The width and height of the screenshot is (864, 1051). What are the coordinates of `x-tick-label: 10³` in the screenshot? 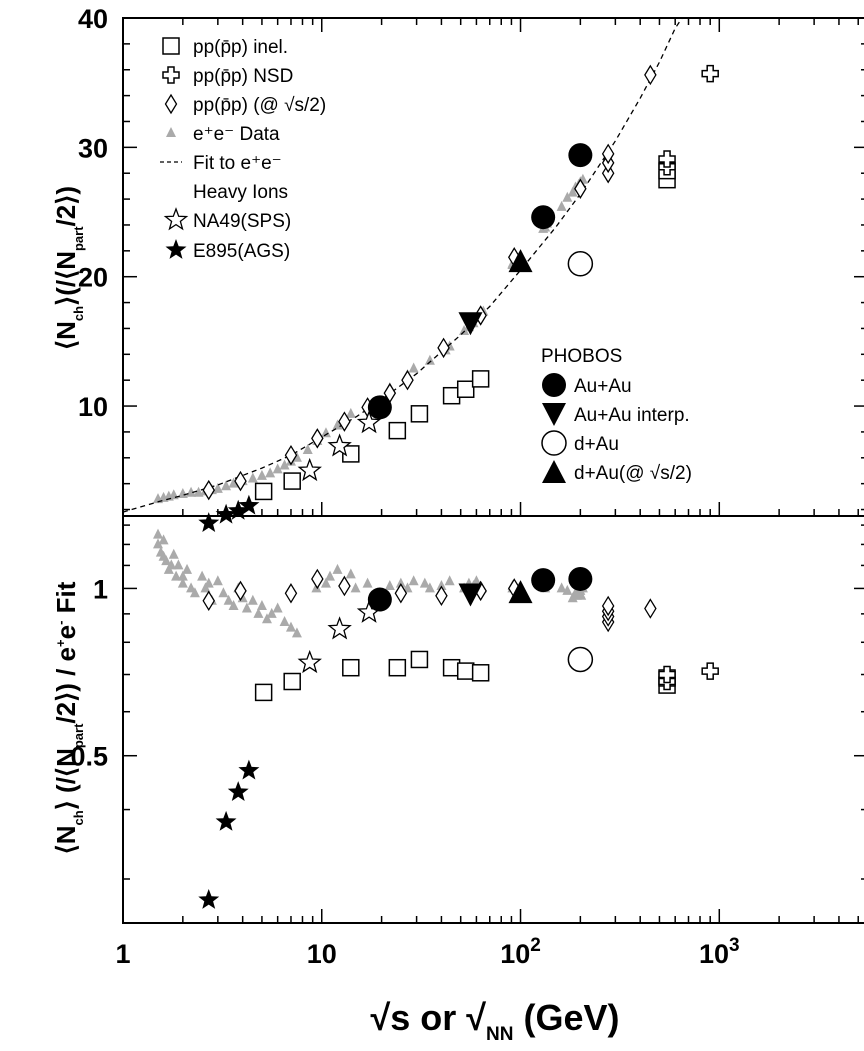 It's located at (719, 952).